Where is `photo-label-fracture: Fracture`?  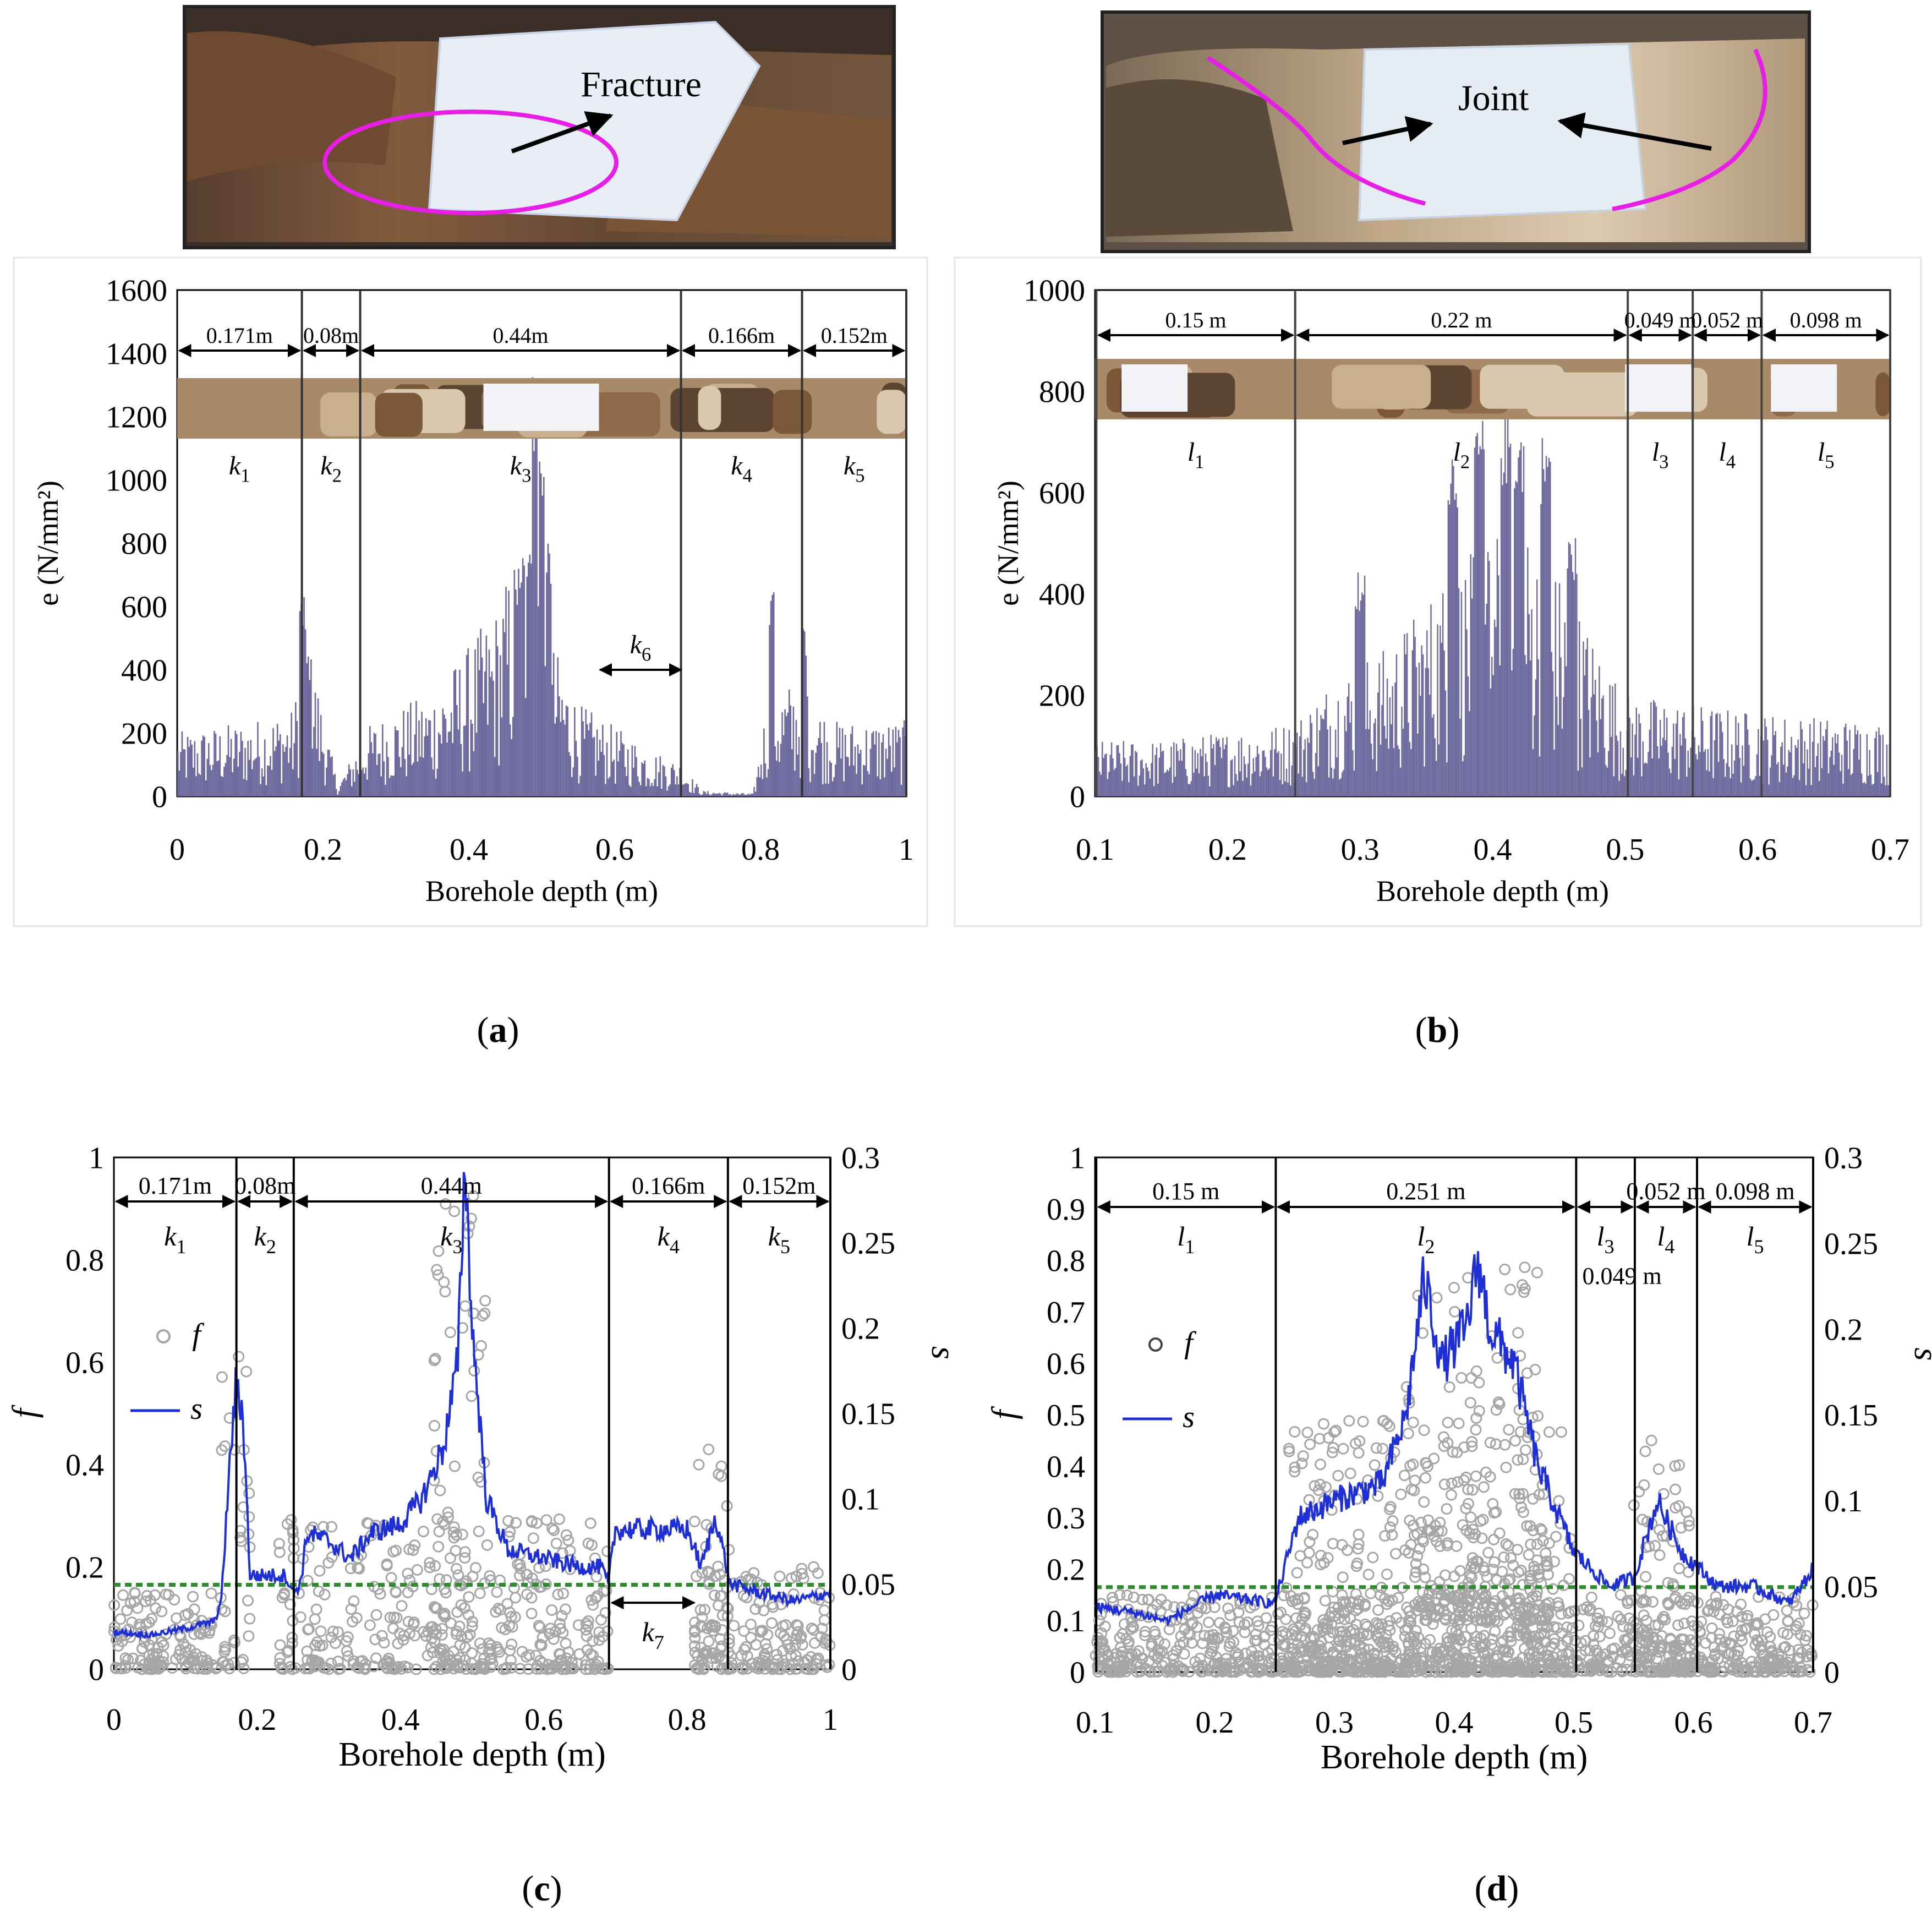
photo-label-fracture: Fracture is located at coordinates (641, 85).